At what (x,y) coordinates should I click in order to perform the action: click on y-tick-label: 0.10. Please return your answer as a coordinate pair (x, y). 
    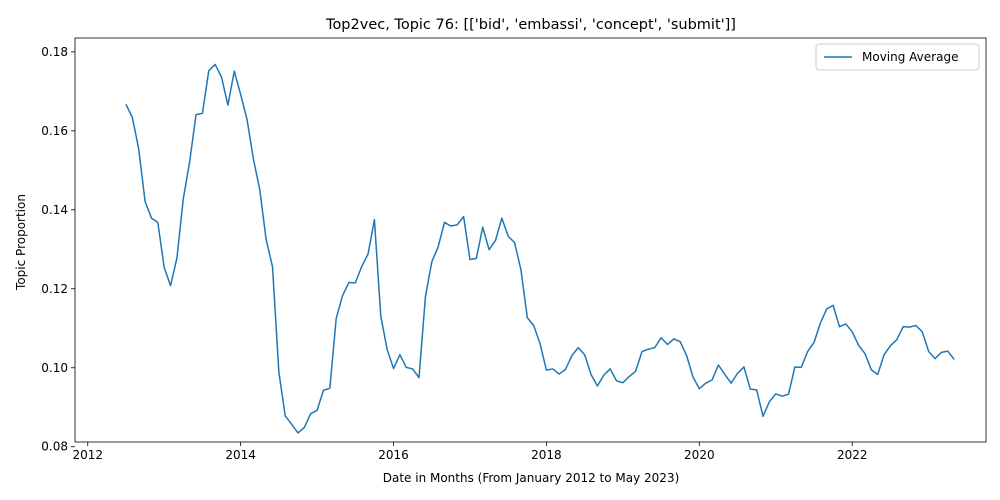
    Looking at the image, I should click on (54, 368).